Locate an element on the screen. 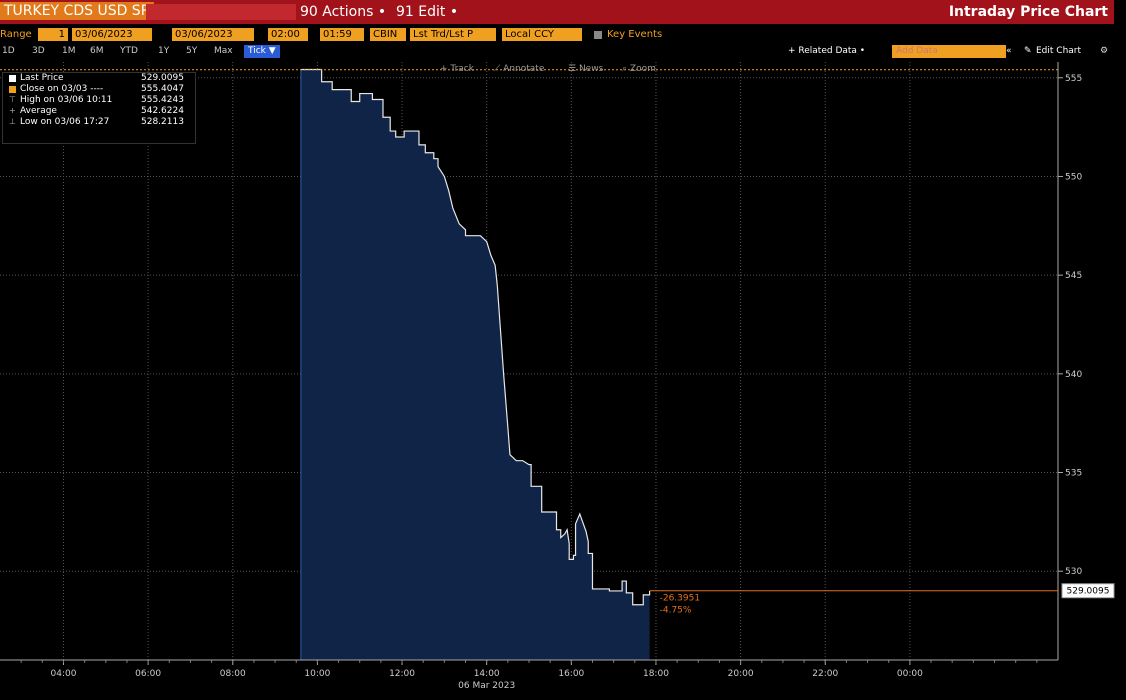  legend-row-high: ⊤ High on 03/06 10:11 555.4243 is located at coordinates (99, 100).